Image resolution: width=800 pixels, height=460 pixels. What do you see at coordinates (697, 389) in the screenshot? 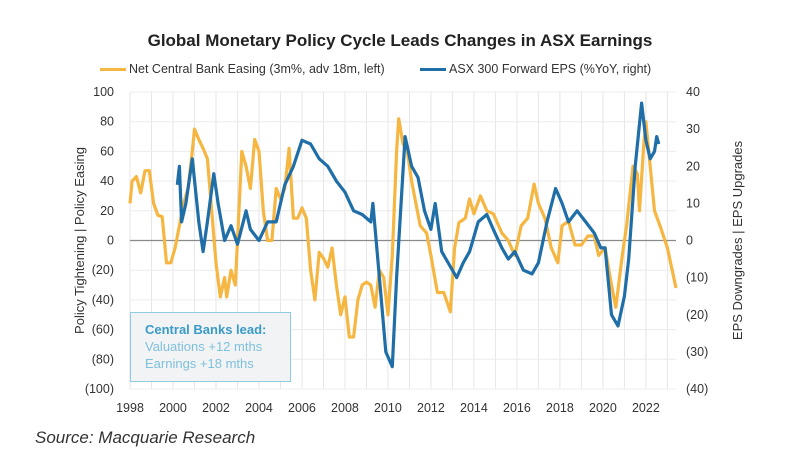
I see `y-right-tick-label: (40)` at bounding box center [697, 389].